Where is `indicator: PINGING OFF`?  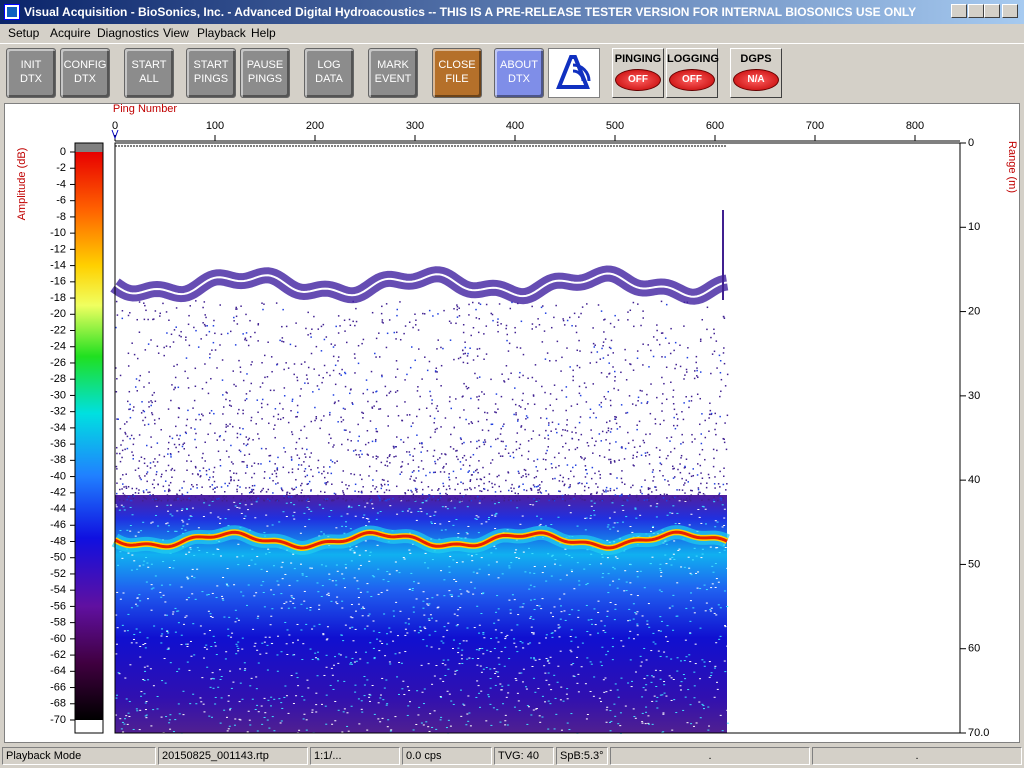
indicator: PINGING OFF is located at coordinates (638, 73).